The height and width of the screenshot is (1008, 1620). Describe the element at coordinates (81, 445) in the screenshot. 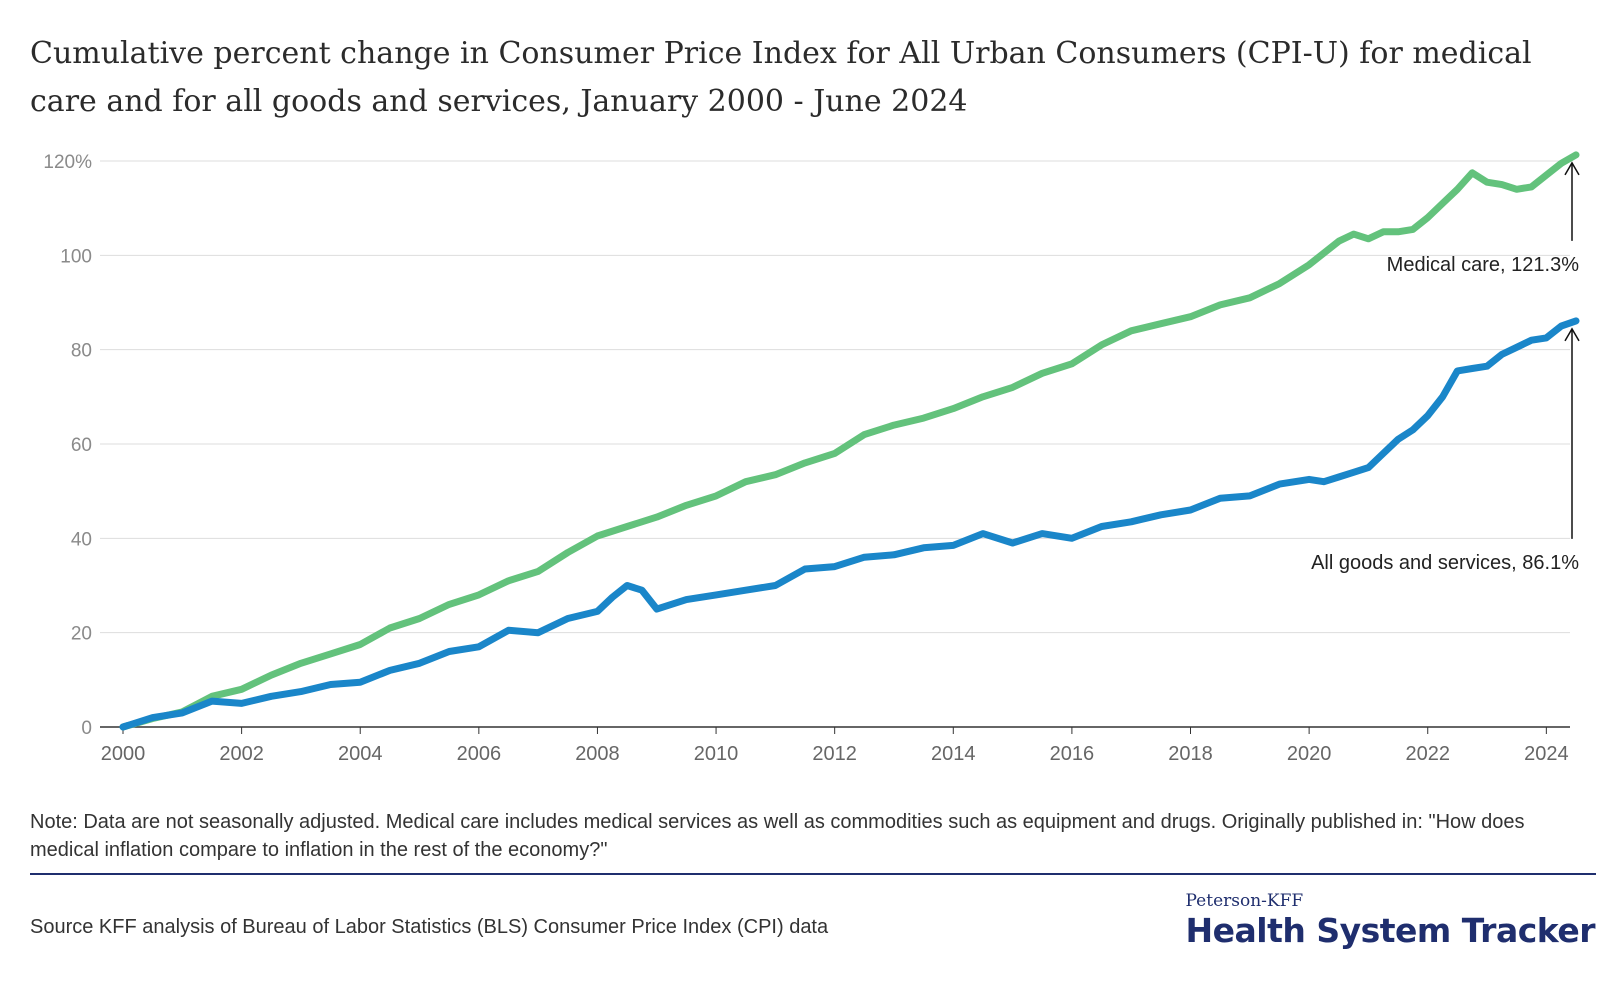

I see `y-tick-label: 60` at that location.